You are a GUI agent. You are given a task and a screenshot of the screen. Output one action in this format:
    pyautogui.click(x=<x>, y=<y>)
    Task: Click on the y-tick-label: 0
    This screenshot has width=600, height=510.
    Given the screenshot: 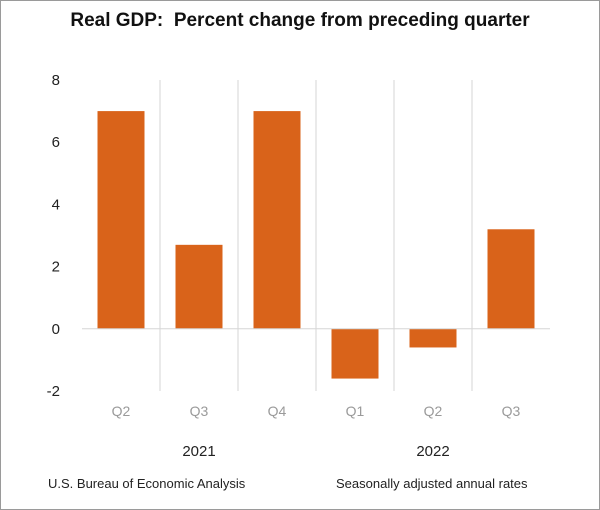 What is the action you would take?
    pyautogui.click(x=56, y=329)
    